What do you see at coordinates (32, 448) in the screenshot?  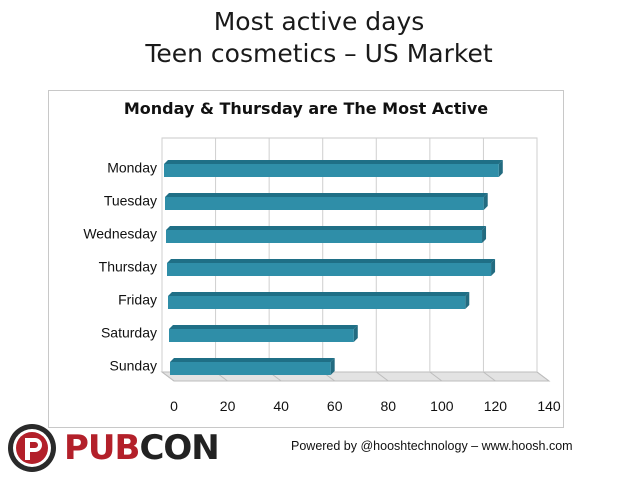 I see `pubcon-p-icon` at bounding box center [32, 448].